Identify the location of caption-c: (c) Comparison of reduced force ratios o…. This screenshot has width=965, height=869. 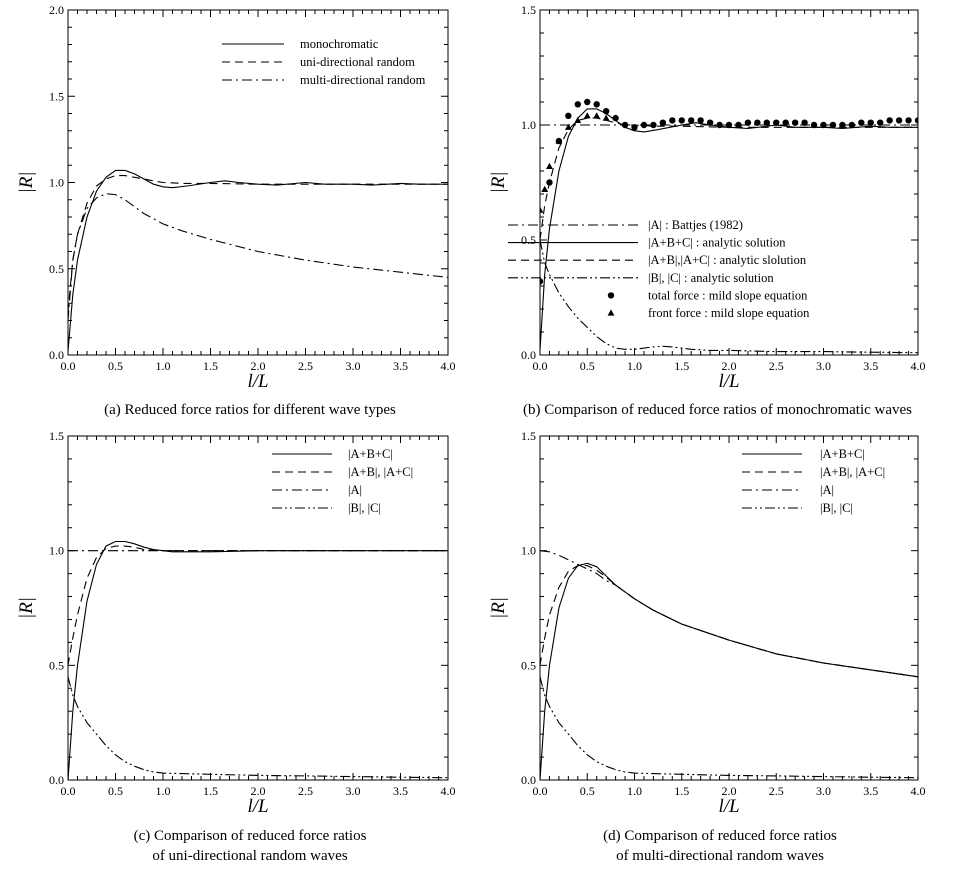
(250, 846).